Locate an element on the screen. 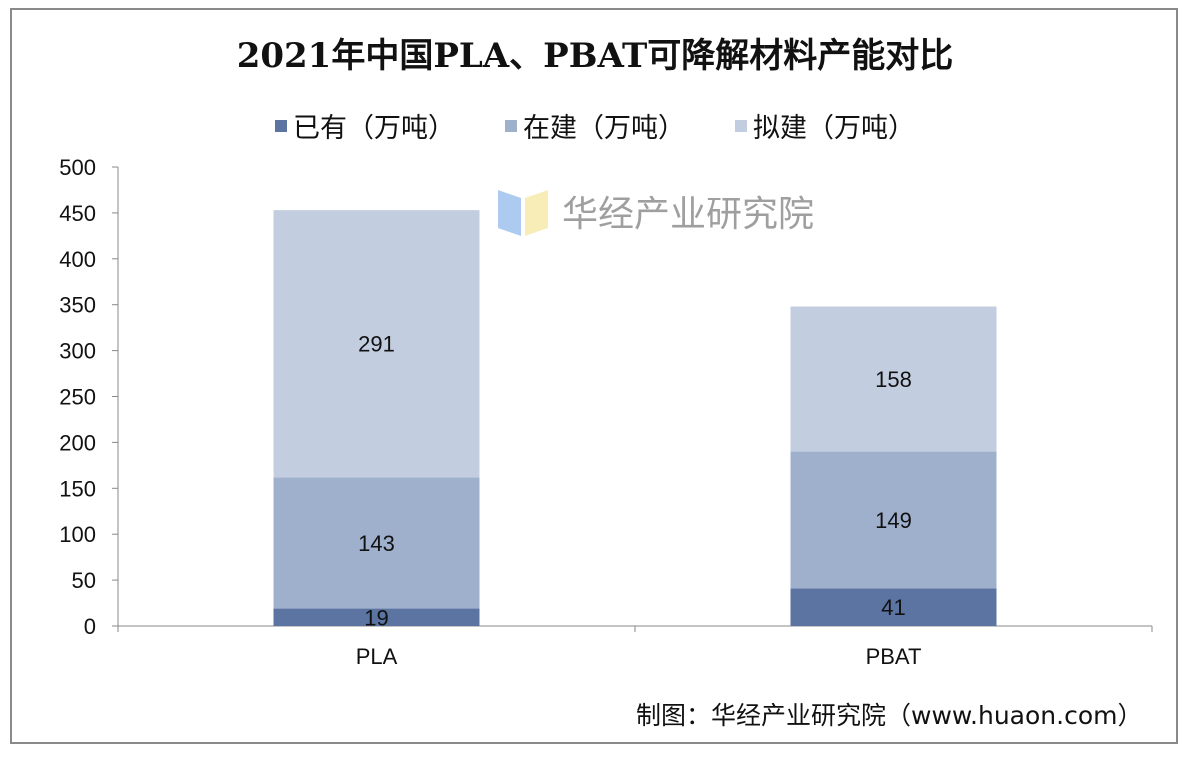 The width and height of the screenshot is (1190, 758). y-tick-label: 150 is located at coordinates (77, 488).